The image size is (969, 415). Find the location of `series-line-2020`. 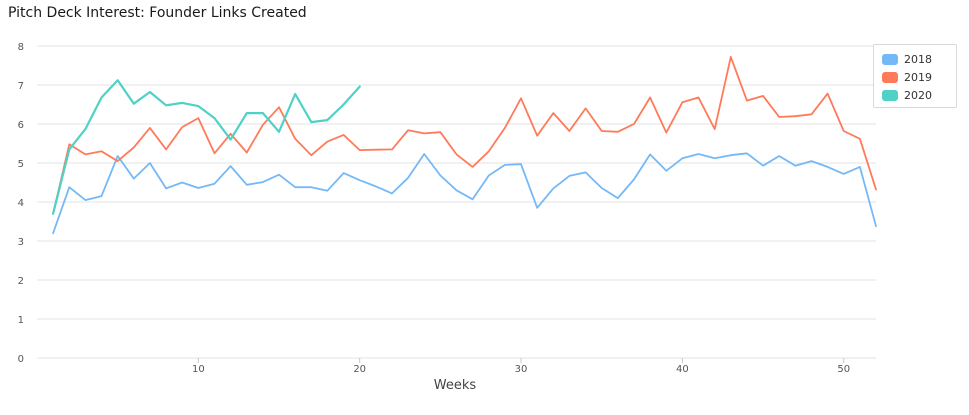

series-line-2020 is located at coordinates (206, 147).